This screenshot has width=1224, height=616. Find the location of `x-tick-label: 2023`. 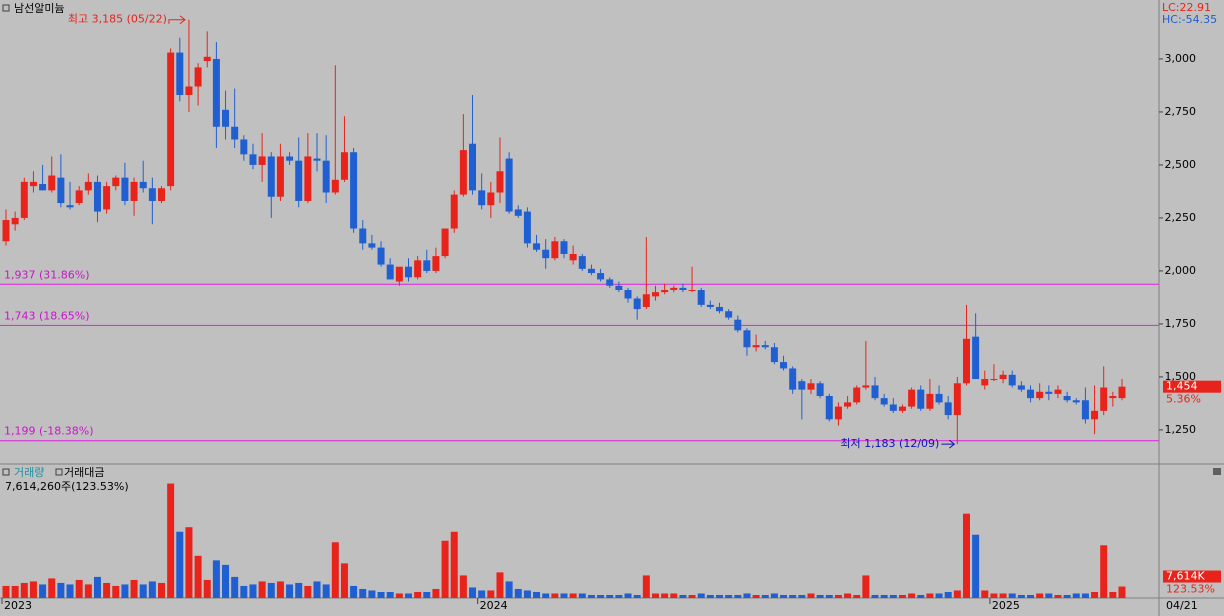

x-tick-label: 2023 is located at coordinates (18, 605).